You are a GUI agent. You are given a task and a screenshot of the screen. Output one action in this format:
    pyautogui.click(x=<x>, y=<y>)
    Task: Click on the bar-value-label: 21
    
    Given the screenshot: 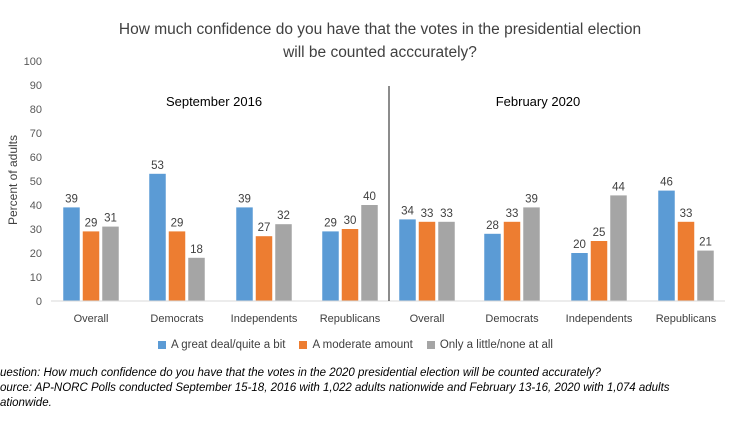 What is the action you would take?
    pyautogui.click(x=705, y=243)
    